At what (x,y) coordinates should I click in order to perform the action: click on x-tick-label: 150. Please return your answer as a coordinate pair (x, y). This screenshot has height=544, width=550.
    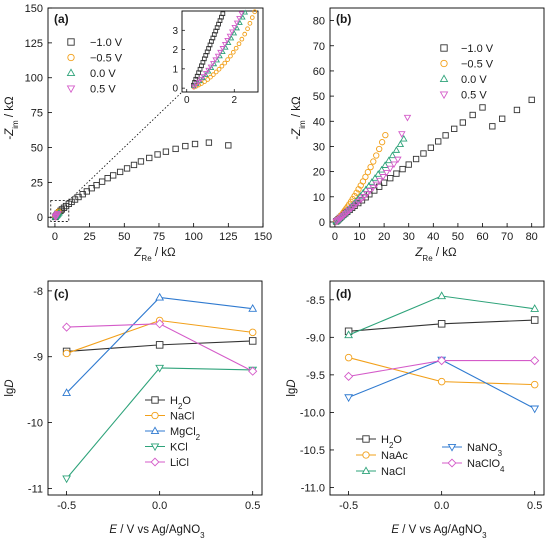
    Looking at the image, I should click on (263, 237).